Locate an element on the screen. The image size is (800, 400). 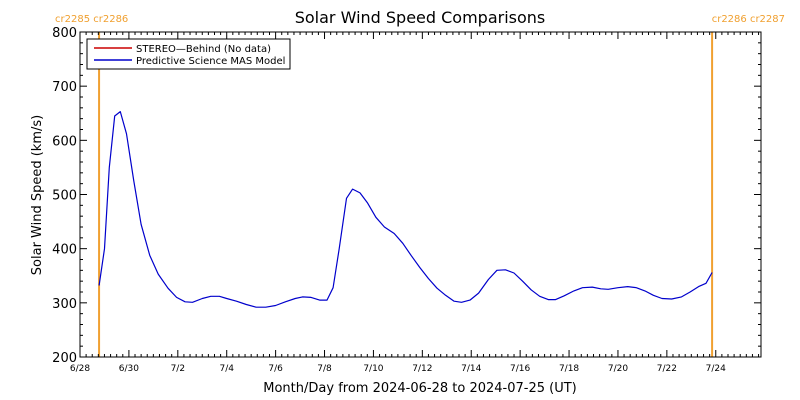
y-tick-label: 400 is located at coordinates (64, 250).